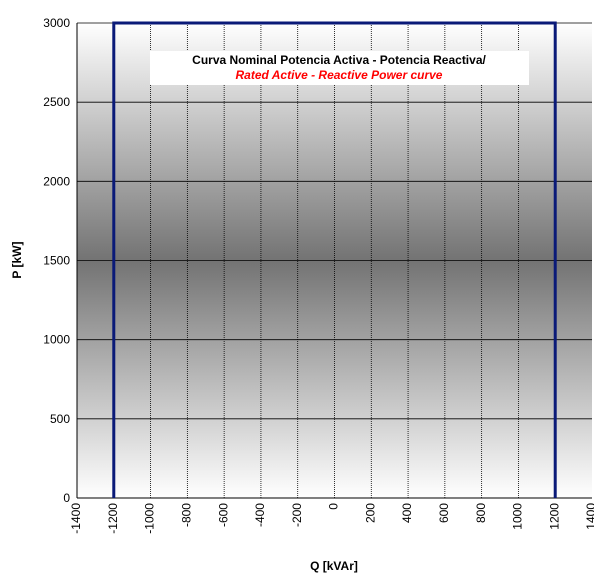 Image resolution: width=594 pixels, height=577 pixels. Describe the element at coordinates (370, 513) in the screenshot. I see `x-tick-label: 200` at that location.